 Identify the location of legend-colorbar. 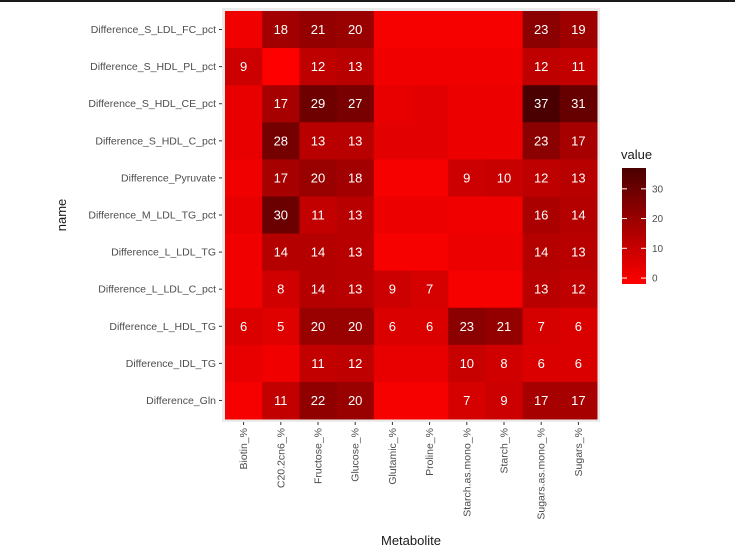
(634, 226).